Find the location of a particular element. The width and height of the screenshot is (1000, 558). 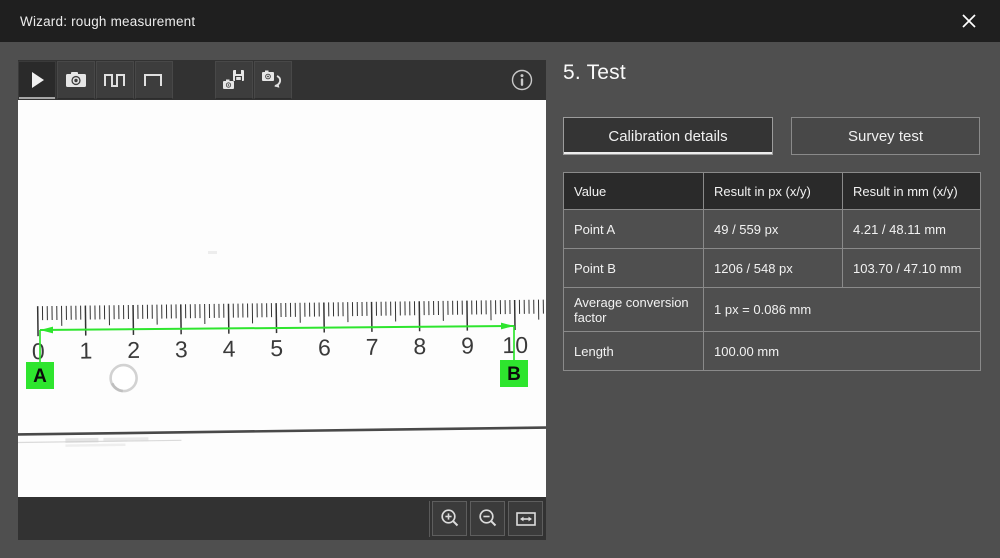

marker-b: B is located at coordinates (514, 373).